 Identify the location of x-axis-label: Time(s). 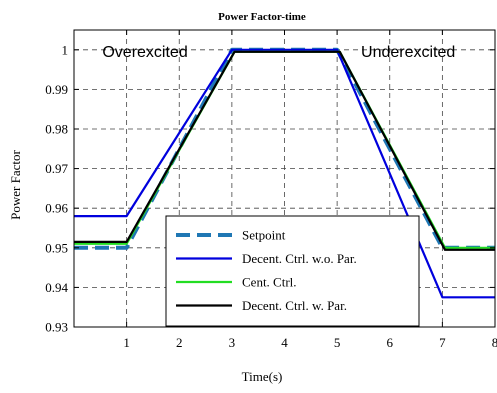
(262, 376).